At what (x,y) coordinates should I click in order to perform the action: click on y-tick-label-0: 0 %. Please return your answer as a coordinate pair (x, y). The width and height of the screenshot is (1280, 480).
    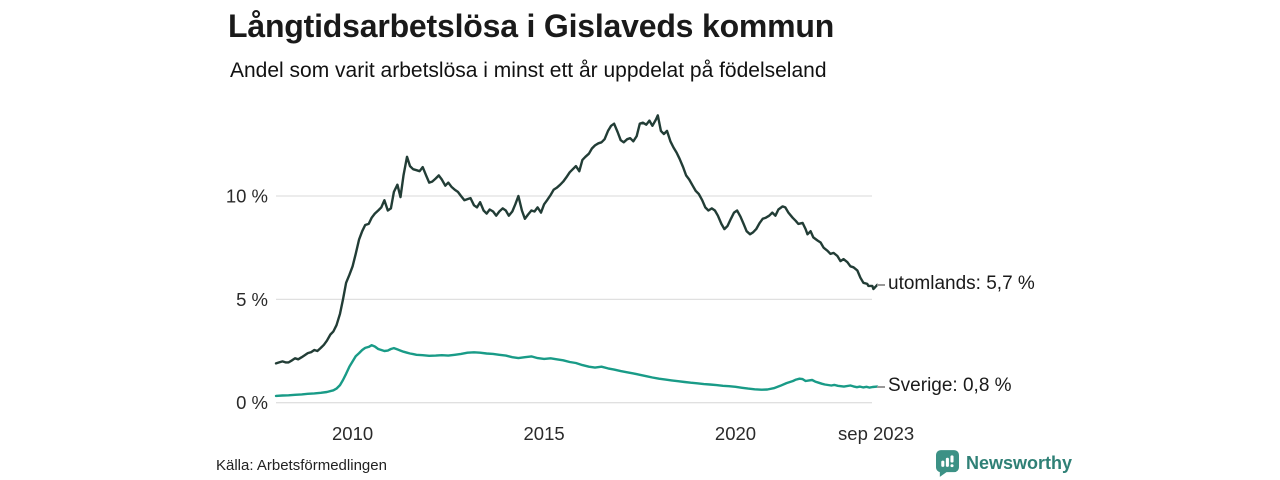
    Looking at the image, I should click on (252, 402).